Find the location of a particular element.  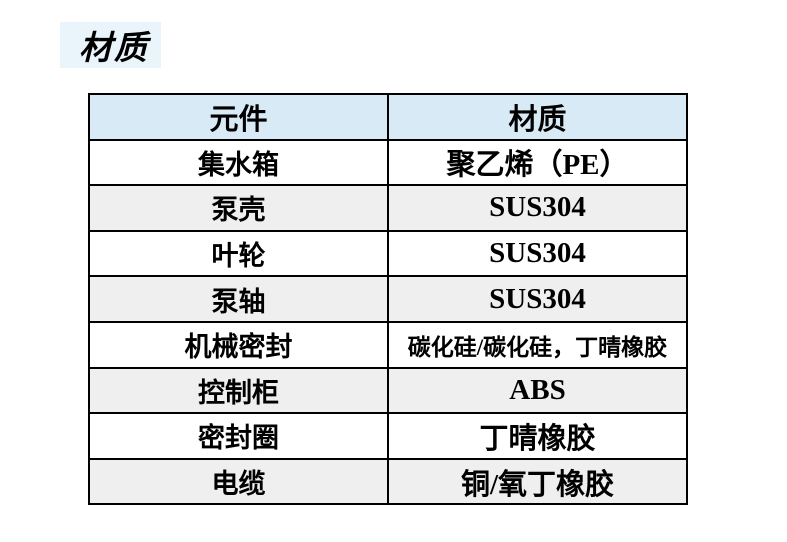

material-cell: 聚乙烯（PE） is located at coordinates (537, 162).